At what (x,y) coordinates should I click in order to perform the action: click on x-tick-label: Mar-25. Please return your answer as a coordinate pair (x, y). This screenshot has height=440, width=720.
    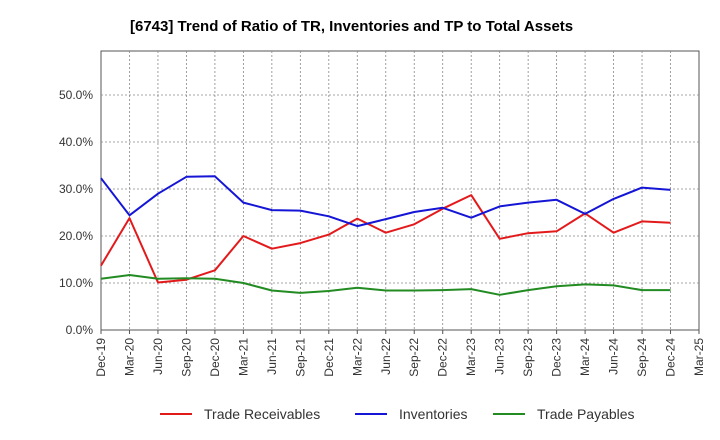
    Looking at the image, I should click on (699, 357).